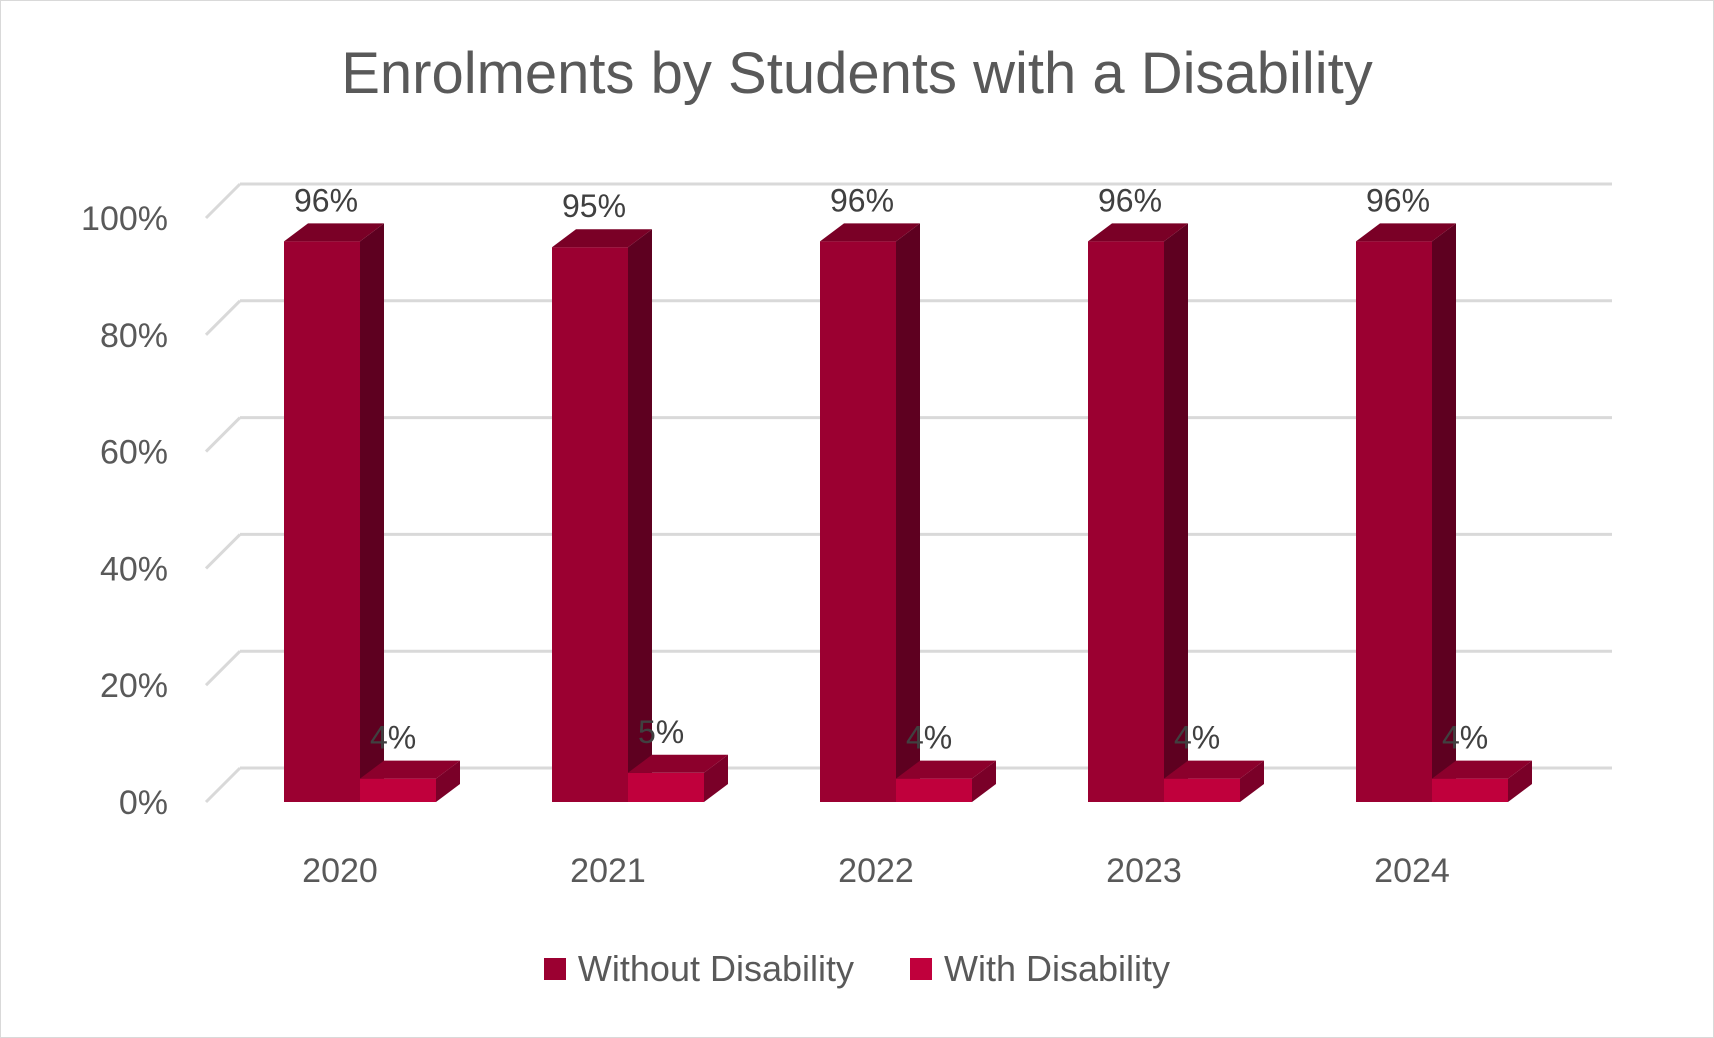 The width and height of the screenshot is (1714, 1038). What do you see at coordinates (372, 513) in the screenshot?
I see `bar-side-without-2020` at bounding box center [372, 513].